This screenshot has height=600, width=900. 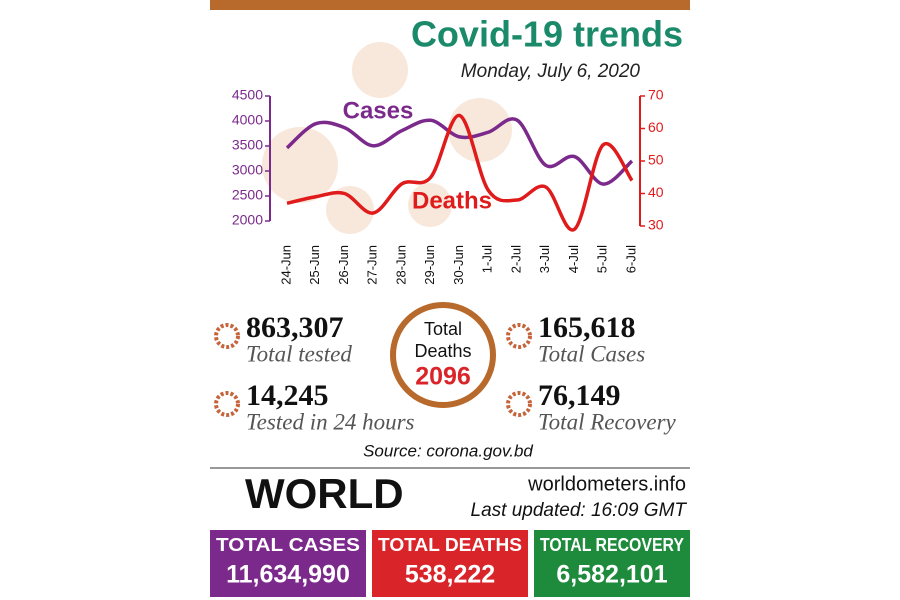 I want to click on y2-tick-label: 50, so click(x=656, y=160).